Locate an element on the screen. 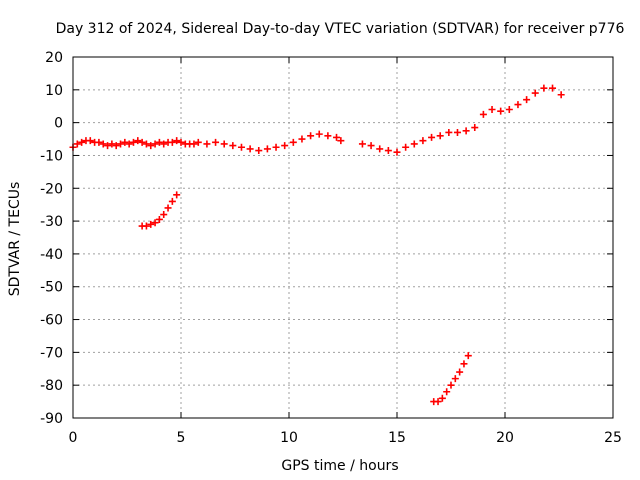  y-tick-label: -20 is located at coordinates (51, 189).